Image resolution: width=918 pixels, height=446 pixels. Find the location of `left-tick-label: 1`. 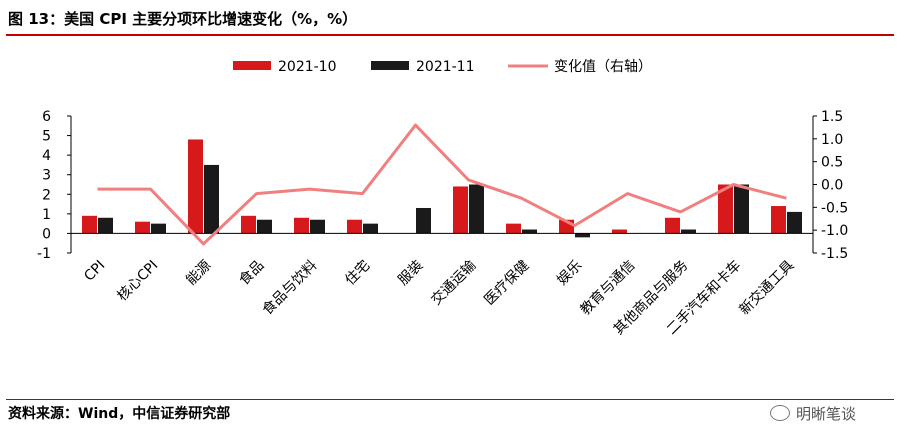

left-tick-label: 1 is located at coordinates (46, 215).